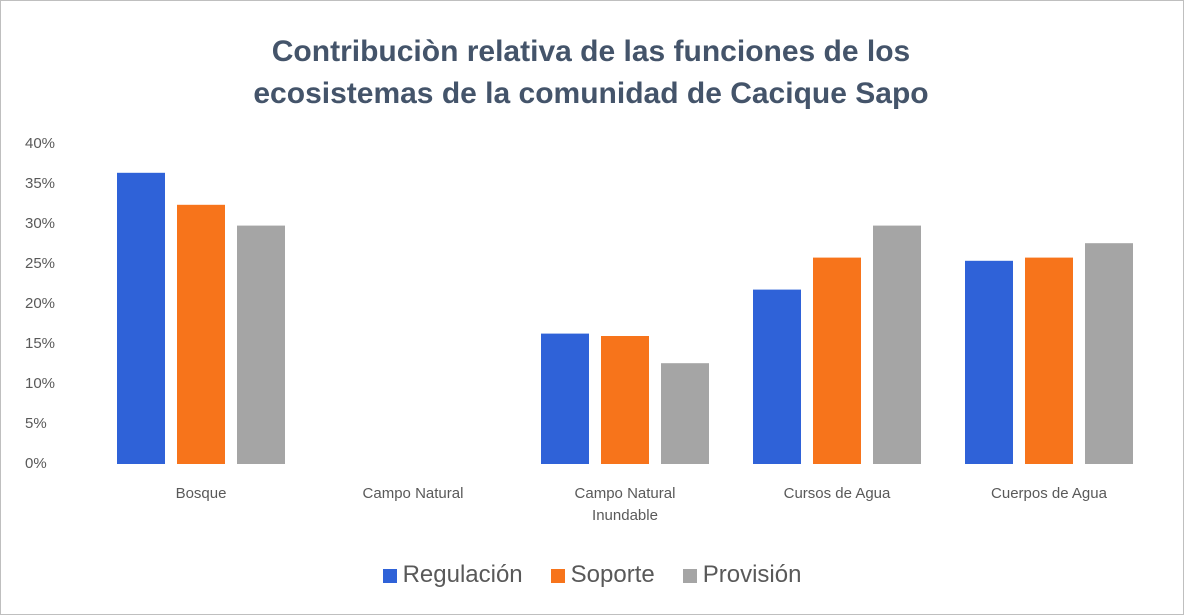  I want to click on legend: Regulación Soporte Provisión, so click(592, 575).